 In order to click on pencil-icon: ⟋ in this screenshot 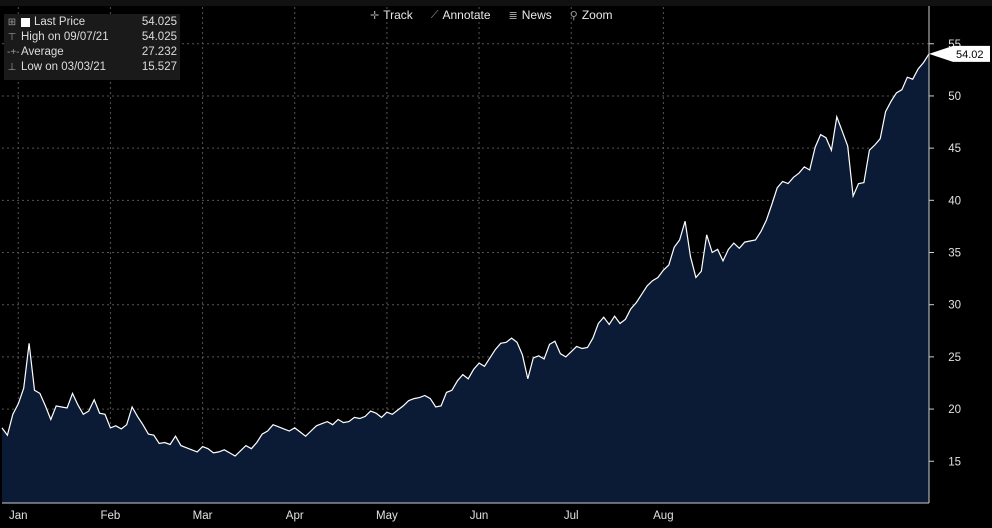, I will do `click(434, 14)`.